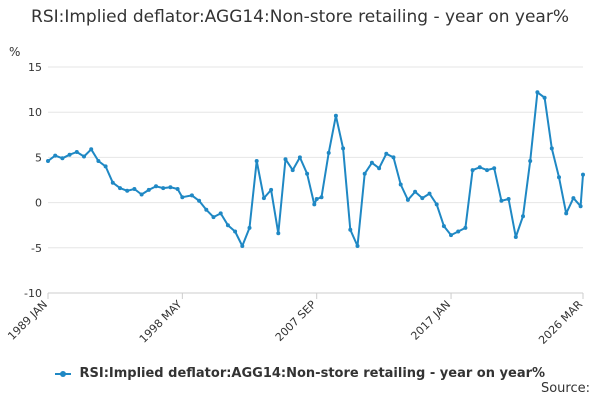 This screenshot has width=600, height=400. What do you see at coordinates (36, 248) in the screenshot?
I see `y-tick-label: -5` at bounding box center [36, 248].